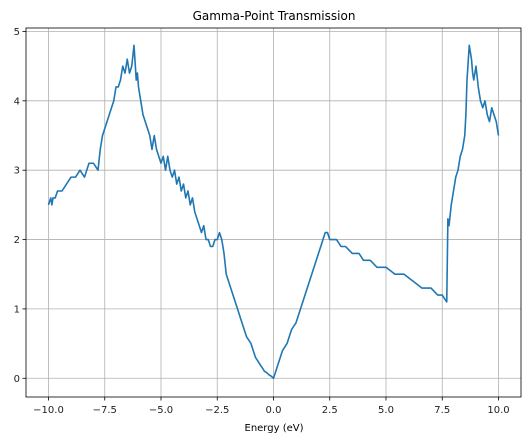 The height and width of the screenshot is (443, 531). I want to click on x-tick-label-0: −10.0, so click(48, 410).